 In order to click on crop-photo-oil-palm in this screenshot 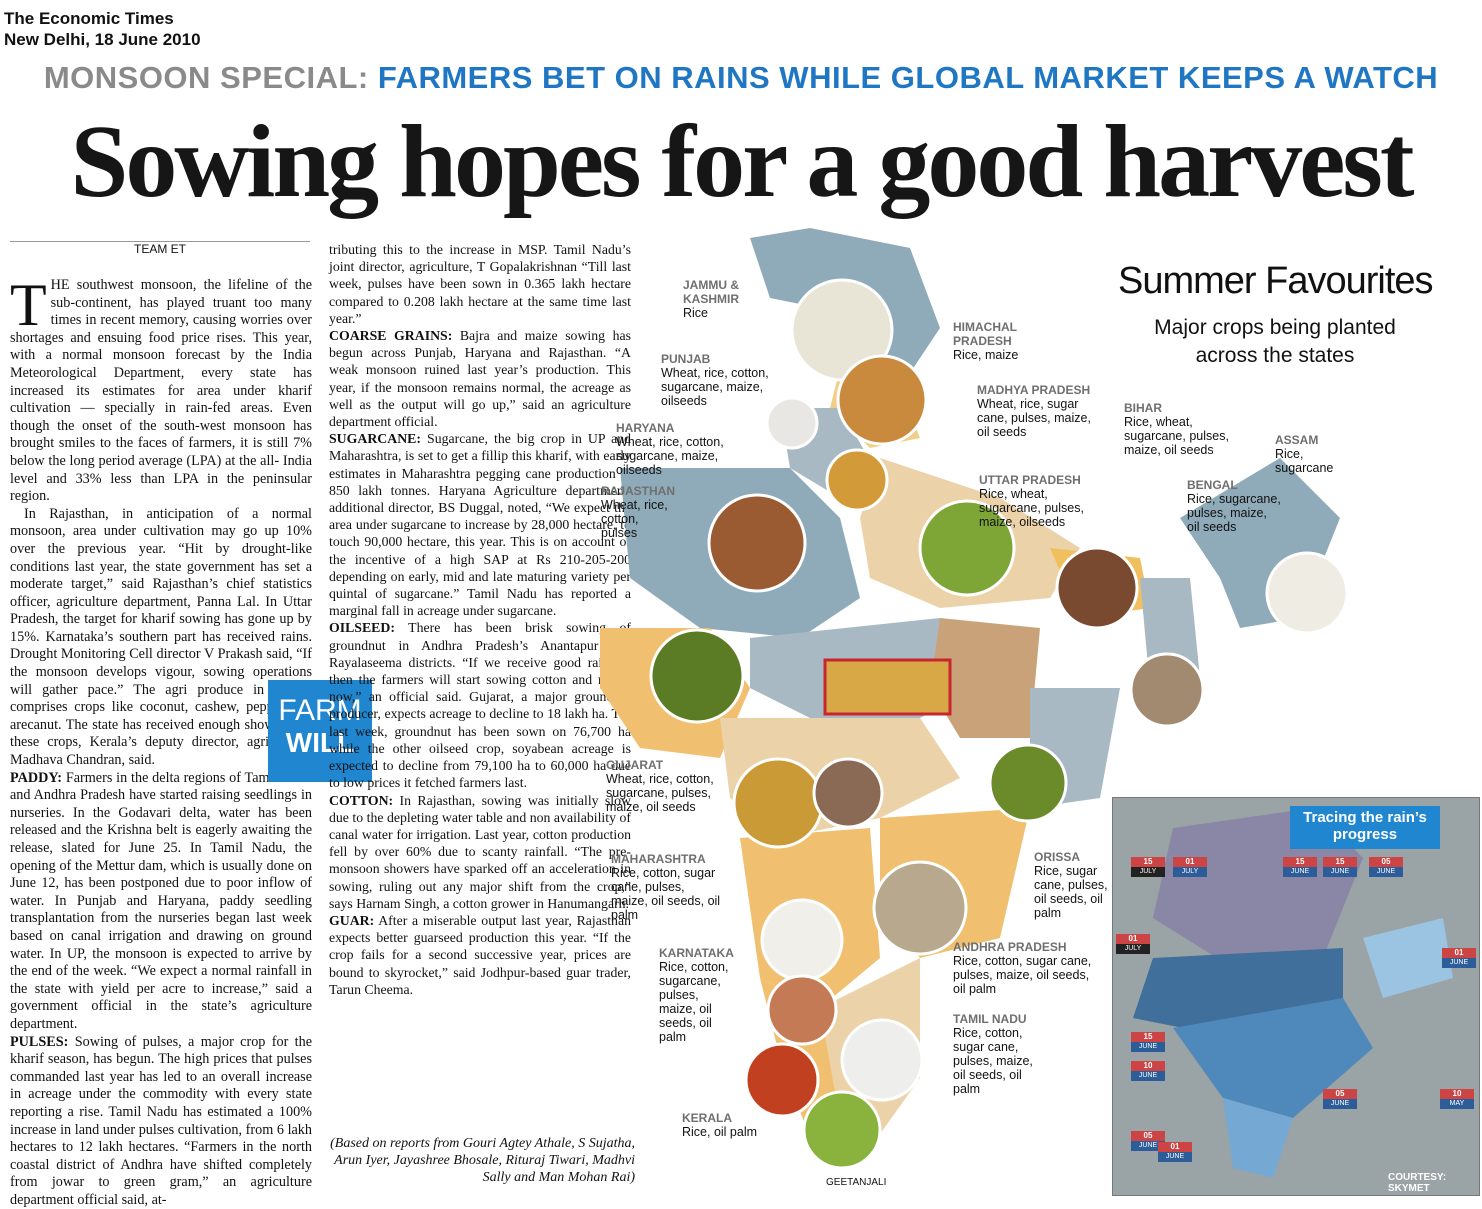, I will do `click(782, 1080)`.